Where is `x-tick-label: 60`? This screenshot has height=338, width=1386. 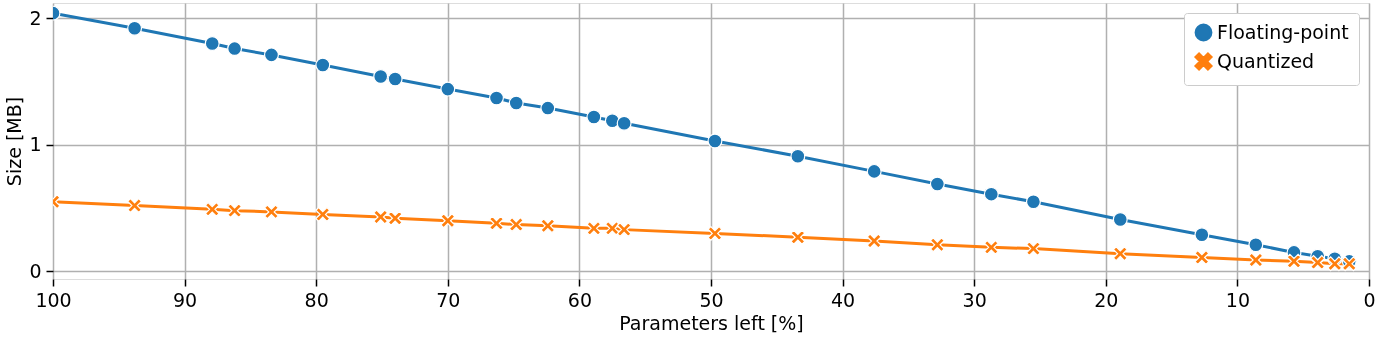
x-tick-label: 60 is located at coordinates (579, 299).